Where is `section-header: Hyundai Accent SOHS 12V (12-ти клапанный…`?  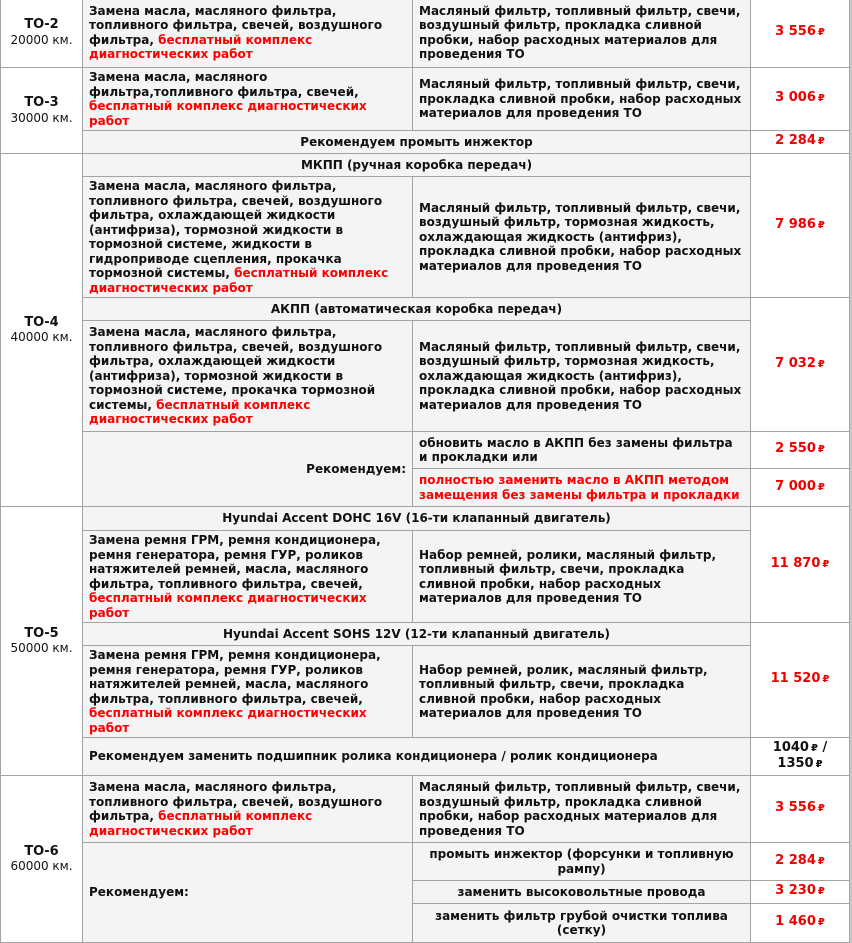
section-header: Hyundai Accent SOHS 12V (12-ти клапанный… is located at coordinates (416, 634).